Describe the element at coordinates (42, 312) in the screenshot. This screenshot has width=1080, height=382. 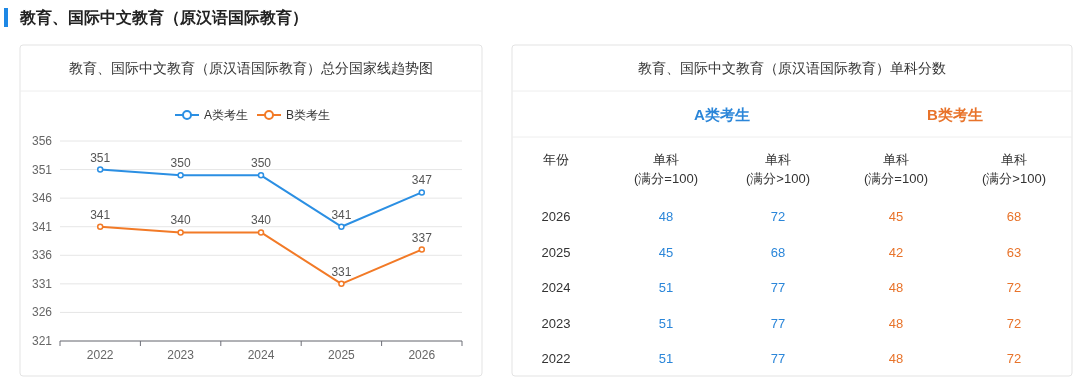
I see `y-tick-label: 326` at that location.